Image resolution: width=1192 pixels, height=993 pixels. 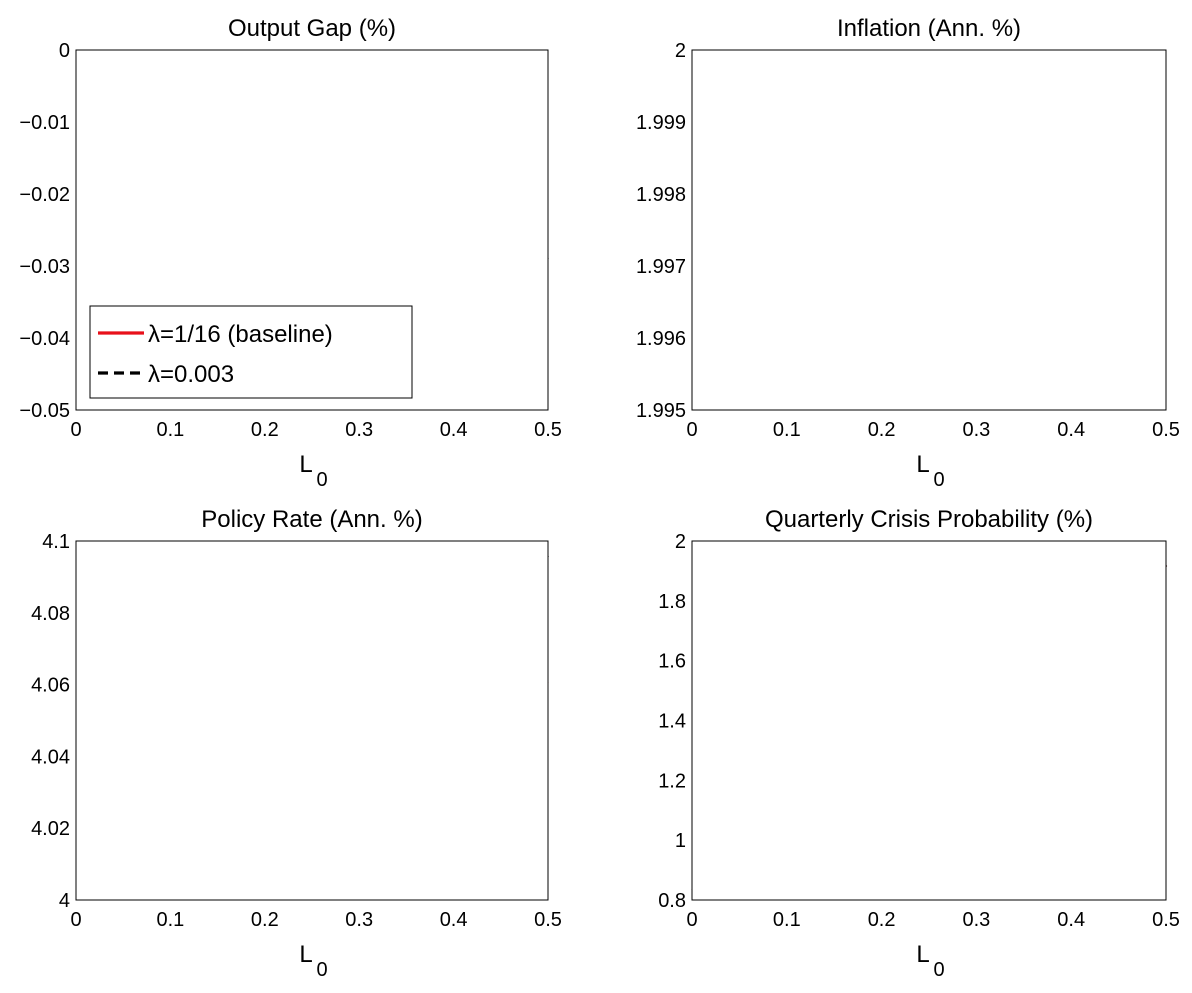 What do you see at coordinates (672, 901) in the screenshot?
I see `y-tick-label: 0.8` at bounding box center [672, 901].